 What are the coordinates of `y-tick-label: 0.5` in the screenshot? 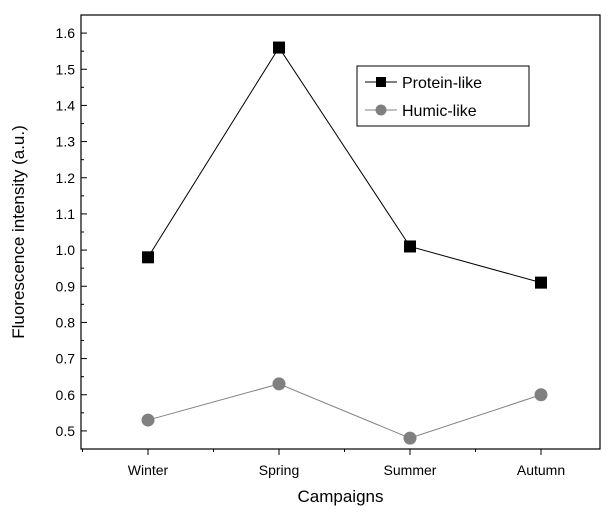 It's located at (66, 431).